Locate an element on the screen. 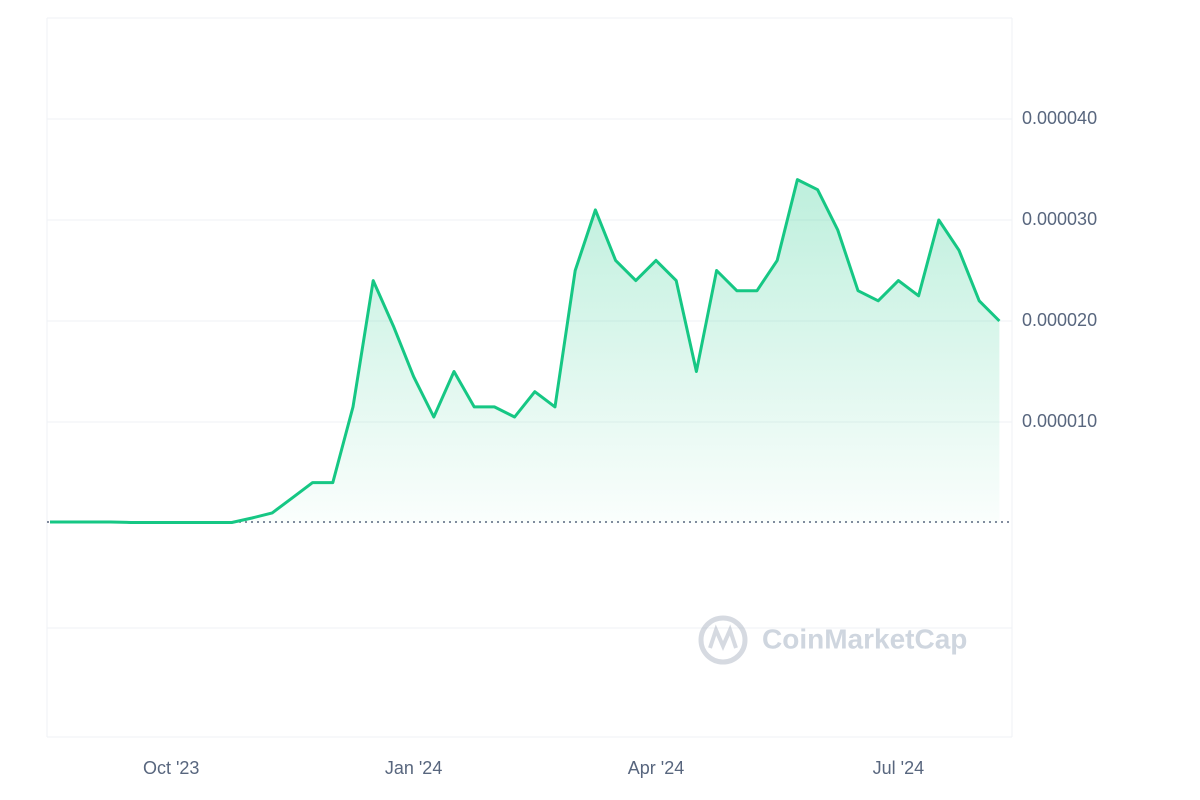 This screenshot has height=800, width=1200. y-tick-label: 0.000020 is located at coordinates (1059, 320).